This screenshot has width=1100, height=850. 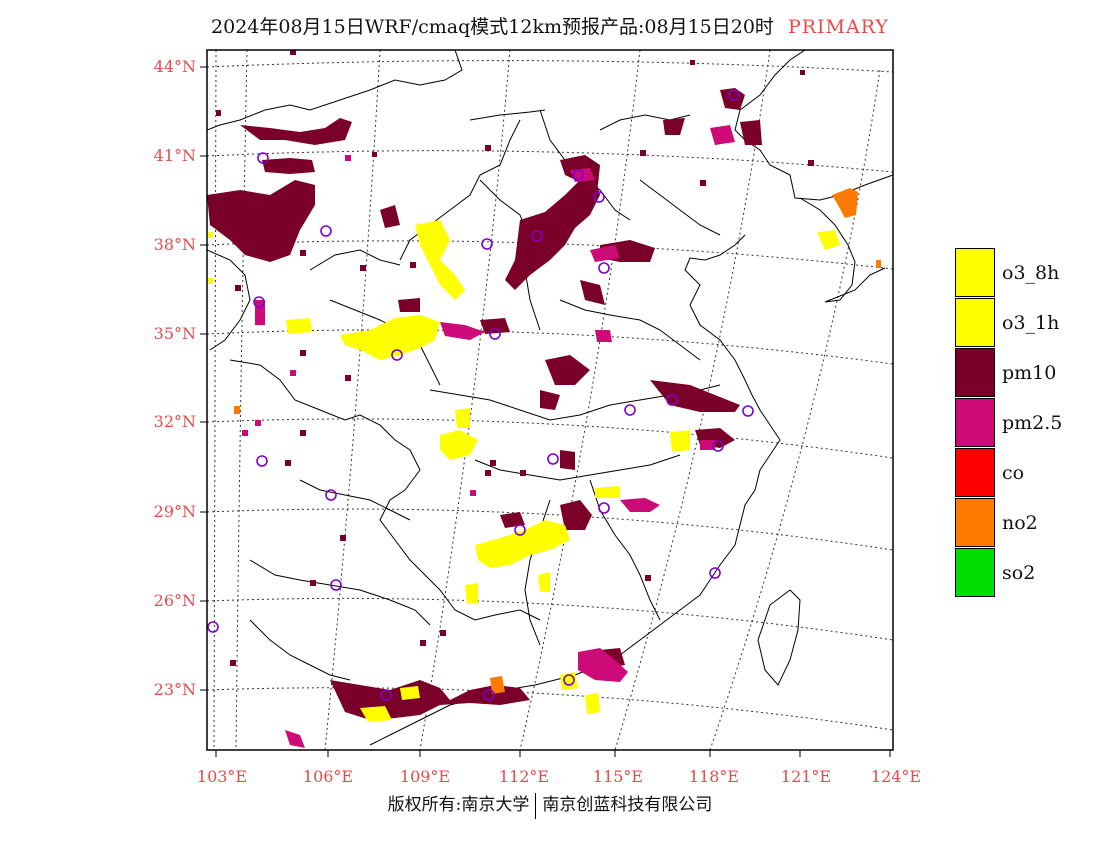 I want to click on legend-item-pm25: pm2.5, so click(x=1027, y=423).